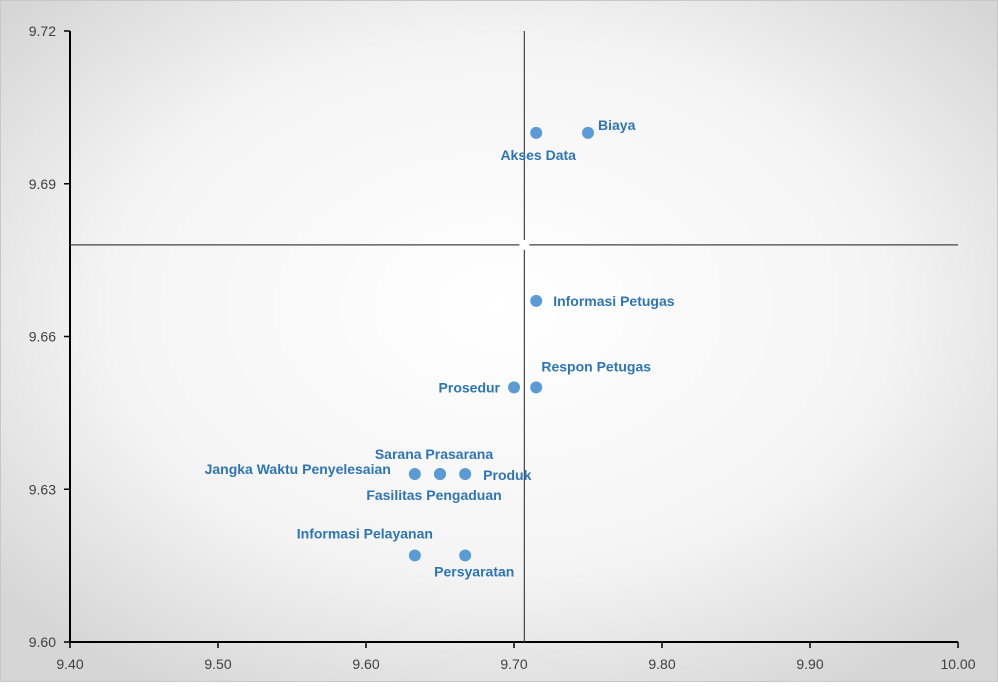 The width and height of the screenshot is (998, 687). What do you see at coordinates (470, 387) in the screenshot?
I see `data-point-label: Prosedur` at bounding box center [470, 387].